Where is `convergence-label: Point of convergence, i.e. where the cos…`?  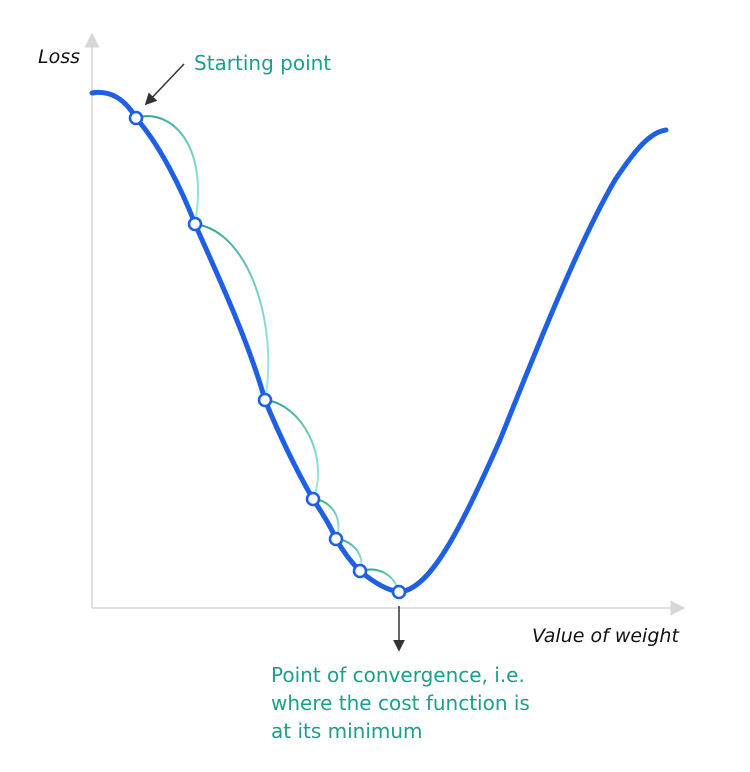 convergence-label: Point of convergence, i.e. where the cos… is located at coordinates (403, 703).